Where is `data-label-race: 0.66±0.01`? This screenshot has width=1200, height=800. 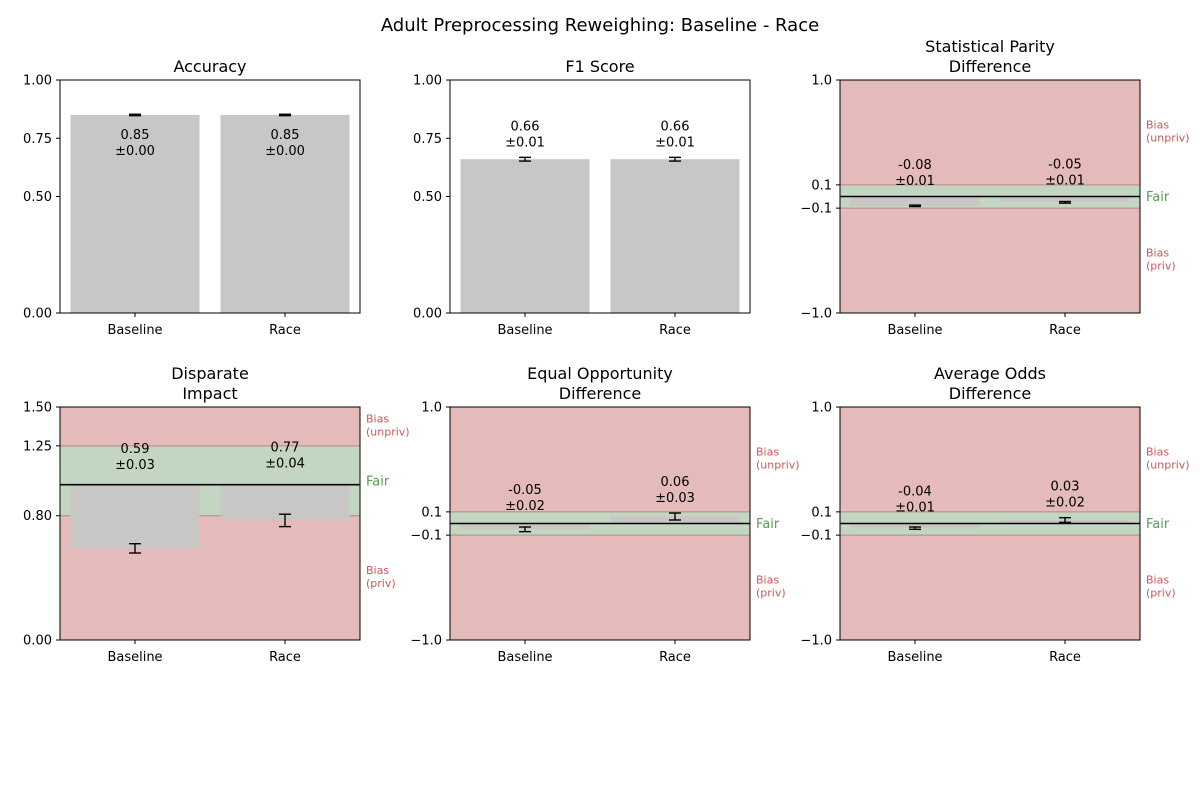 data-label-race: 0.66±0.01 is located at coordinates (675, 134).